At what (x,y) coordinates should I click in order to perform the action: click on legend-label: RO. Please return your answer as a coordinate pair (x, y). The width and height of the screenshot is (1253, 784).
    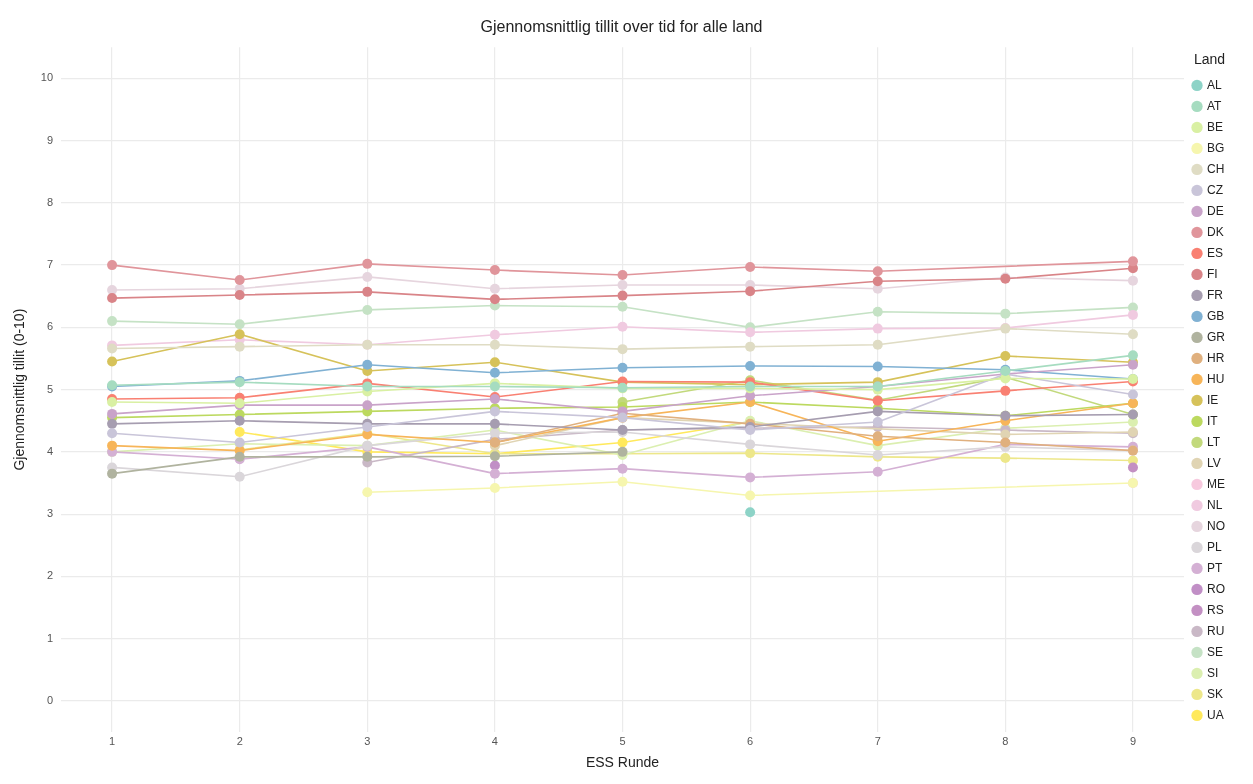
    Looking at the image, I should click on (1216, 588).